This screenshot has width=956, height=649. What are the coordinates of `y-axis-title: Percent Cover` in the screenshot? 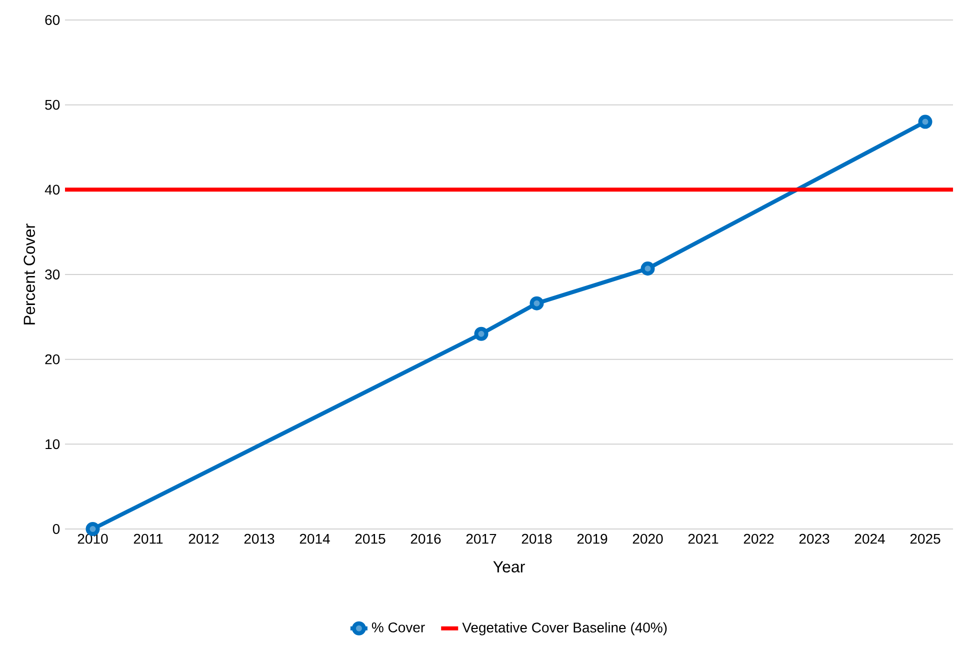 It's located at (30, 274).